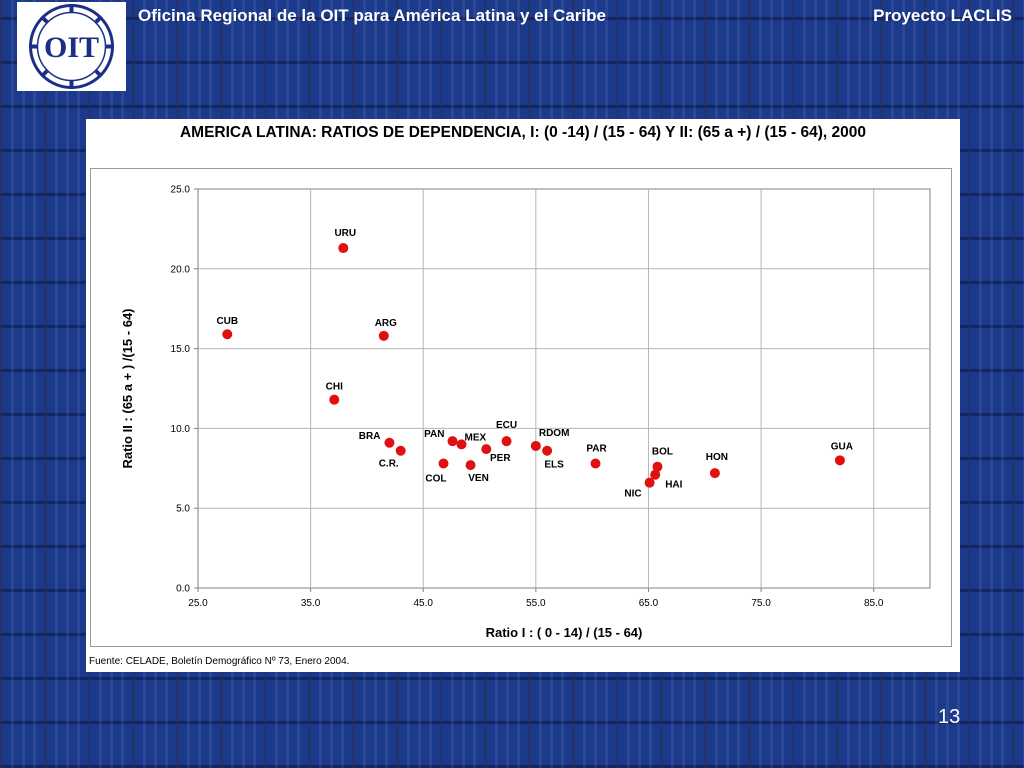 This screenshot has height=768, width=1024. Describe the element at coordinates (874, 603) in the screenshot. I see `x-tick-label: 85.0` at that location.